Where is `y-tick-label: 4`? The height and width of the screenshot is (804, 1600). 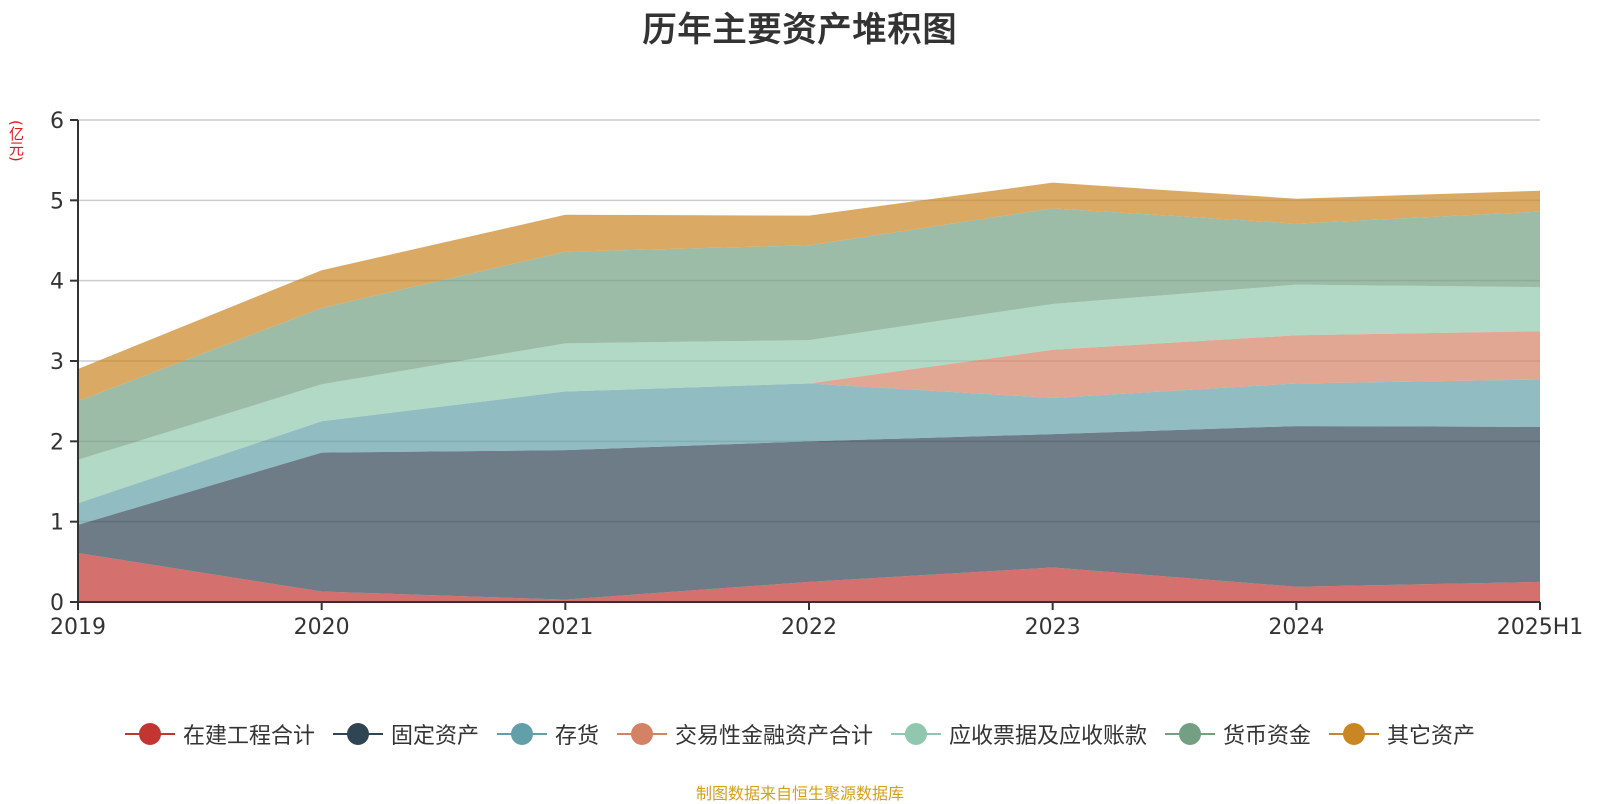 y-tick-label: 4 is located at coordinates (57, 282).